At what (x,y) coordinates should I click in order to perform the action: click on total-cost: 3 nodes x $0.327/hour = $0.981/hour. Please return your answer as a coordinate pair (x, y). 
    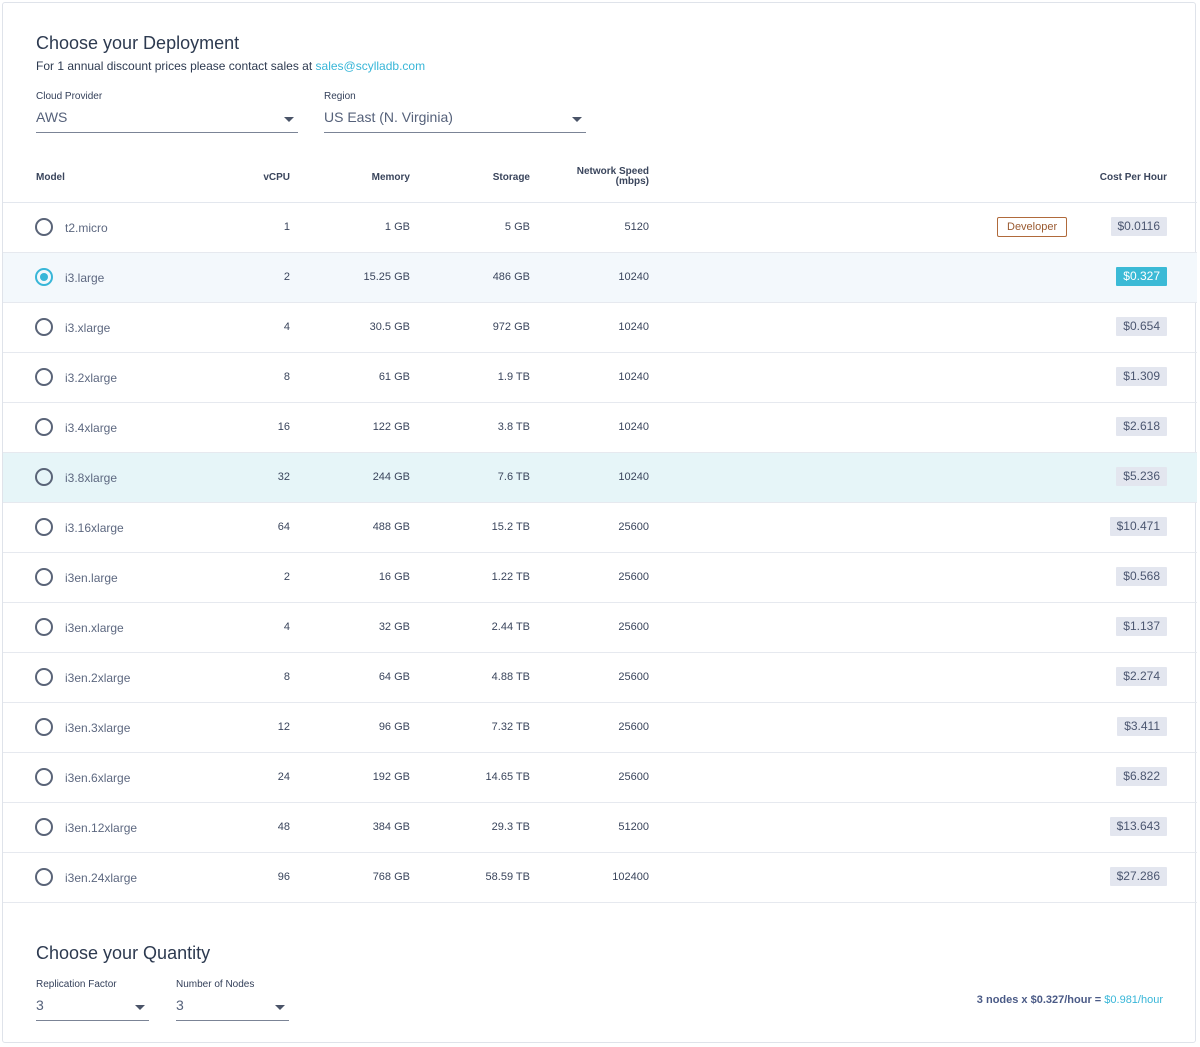
    Looking at the image, I should click on (1070, 1000).